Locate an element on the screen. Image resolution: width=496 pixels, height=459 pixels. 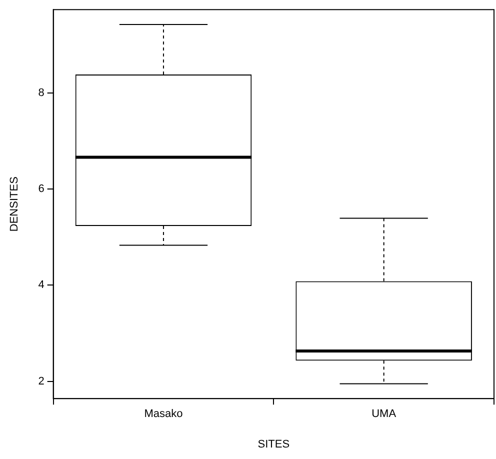
x-tick-label: UMA is located at coordinates (384, 414).